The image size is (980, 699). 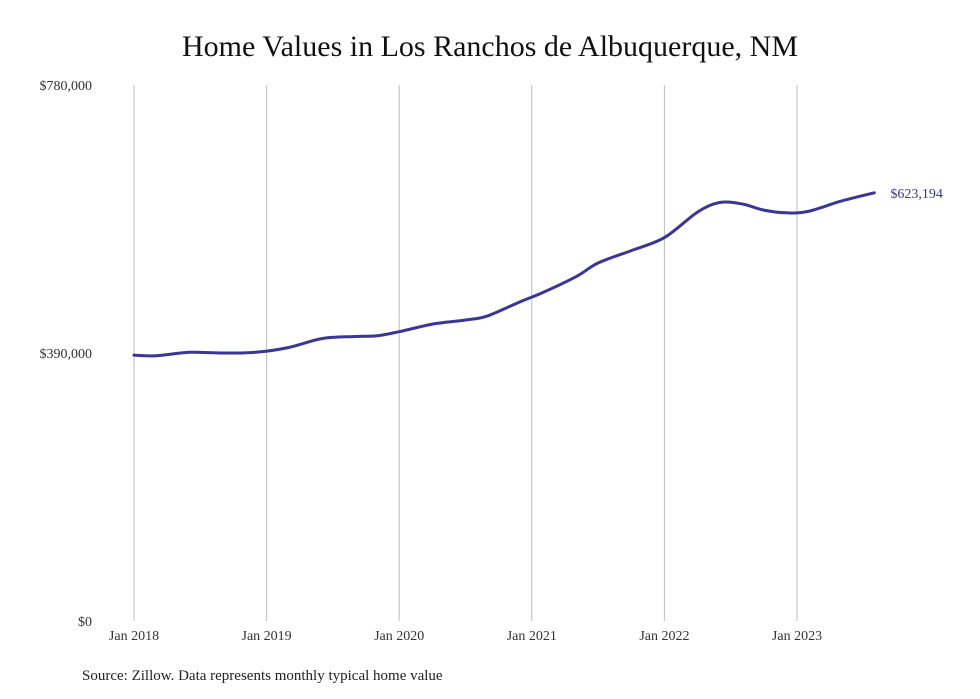 What do you see at coordinates (797, 636) in the screenshot?
I see `x-tick-label: Jan 2023` at bounding box center [797, 636].